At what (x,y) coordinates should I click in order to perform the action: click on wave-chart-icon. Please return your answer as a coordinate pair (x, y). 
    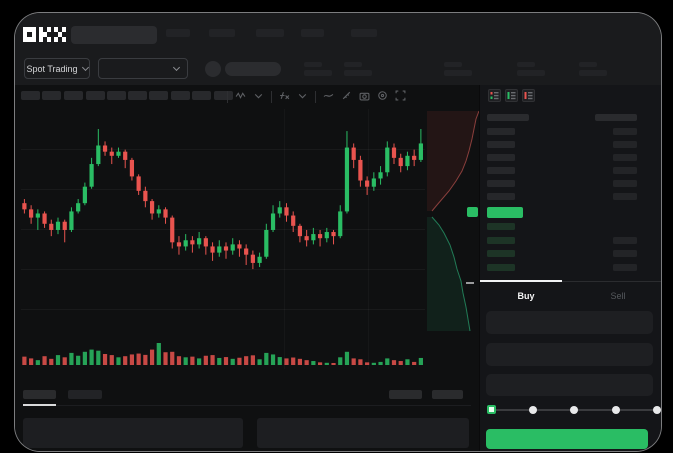
    Looking at the image, I should click on (240, 97).